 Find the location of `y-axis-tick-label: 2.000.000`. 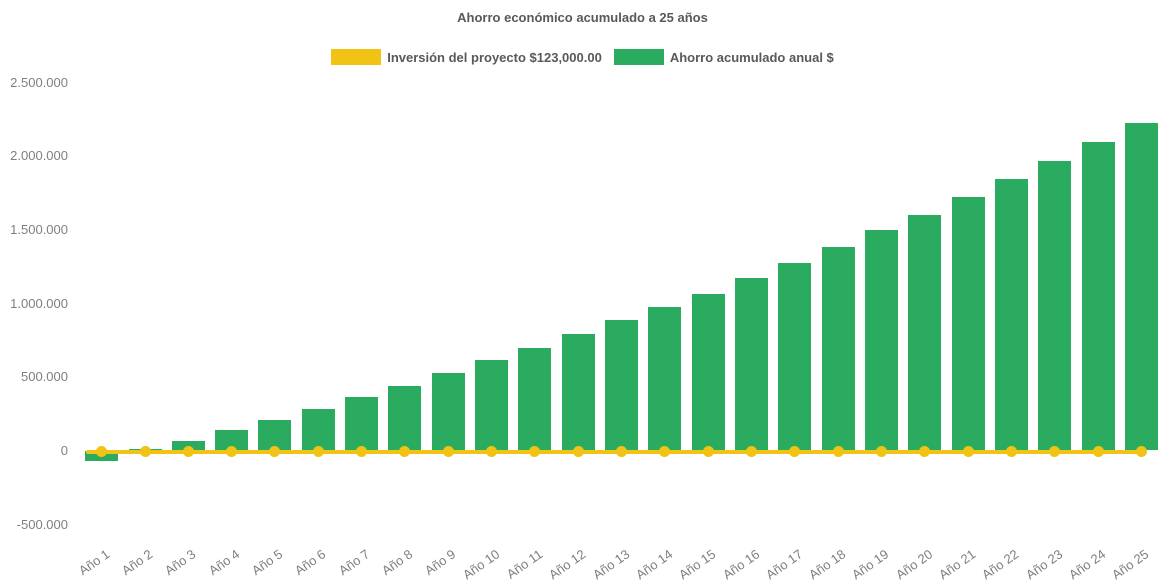

y-axis-tick-label: 2.000.000 is located at coordinates (39, 156).